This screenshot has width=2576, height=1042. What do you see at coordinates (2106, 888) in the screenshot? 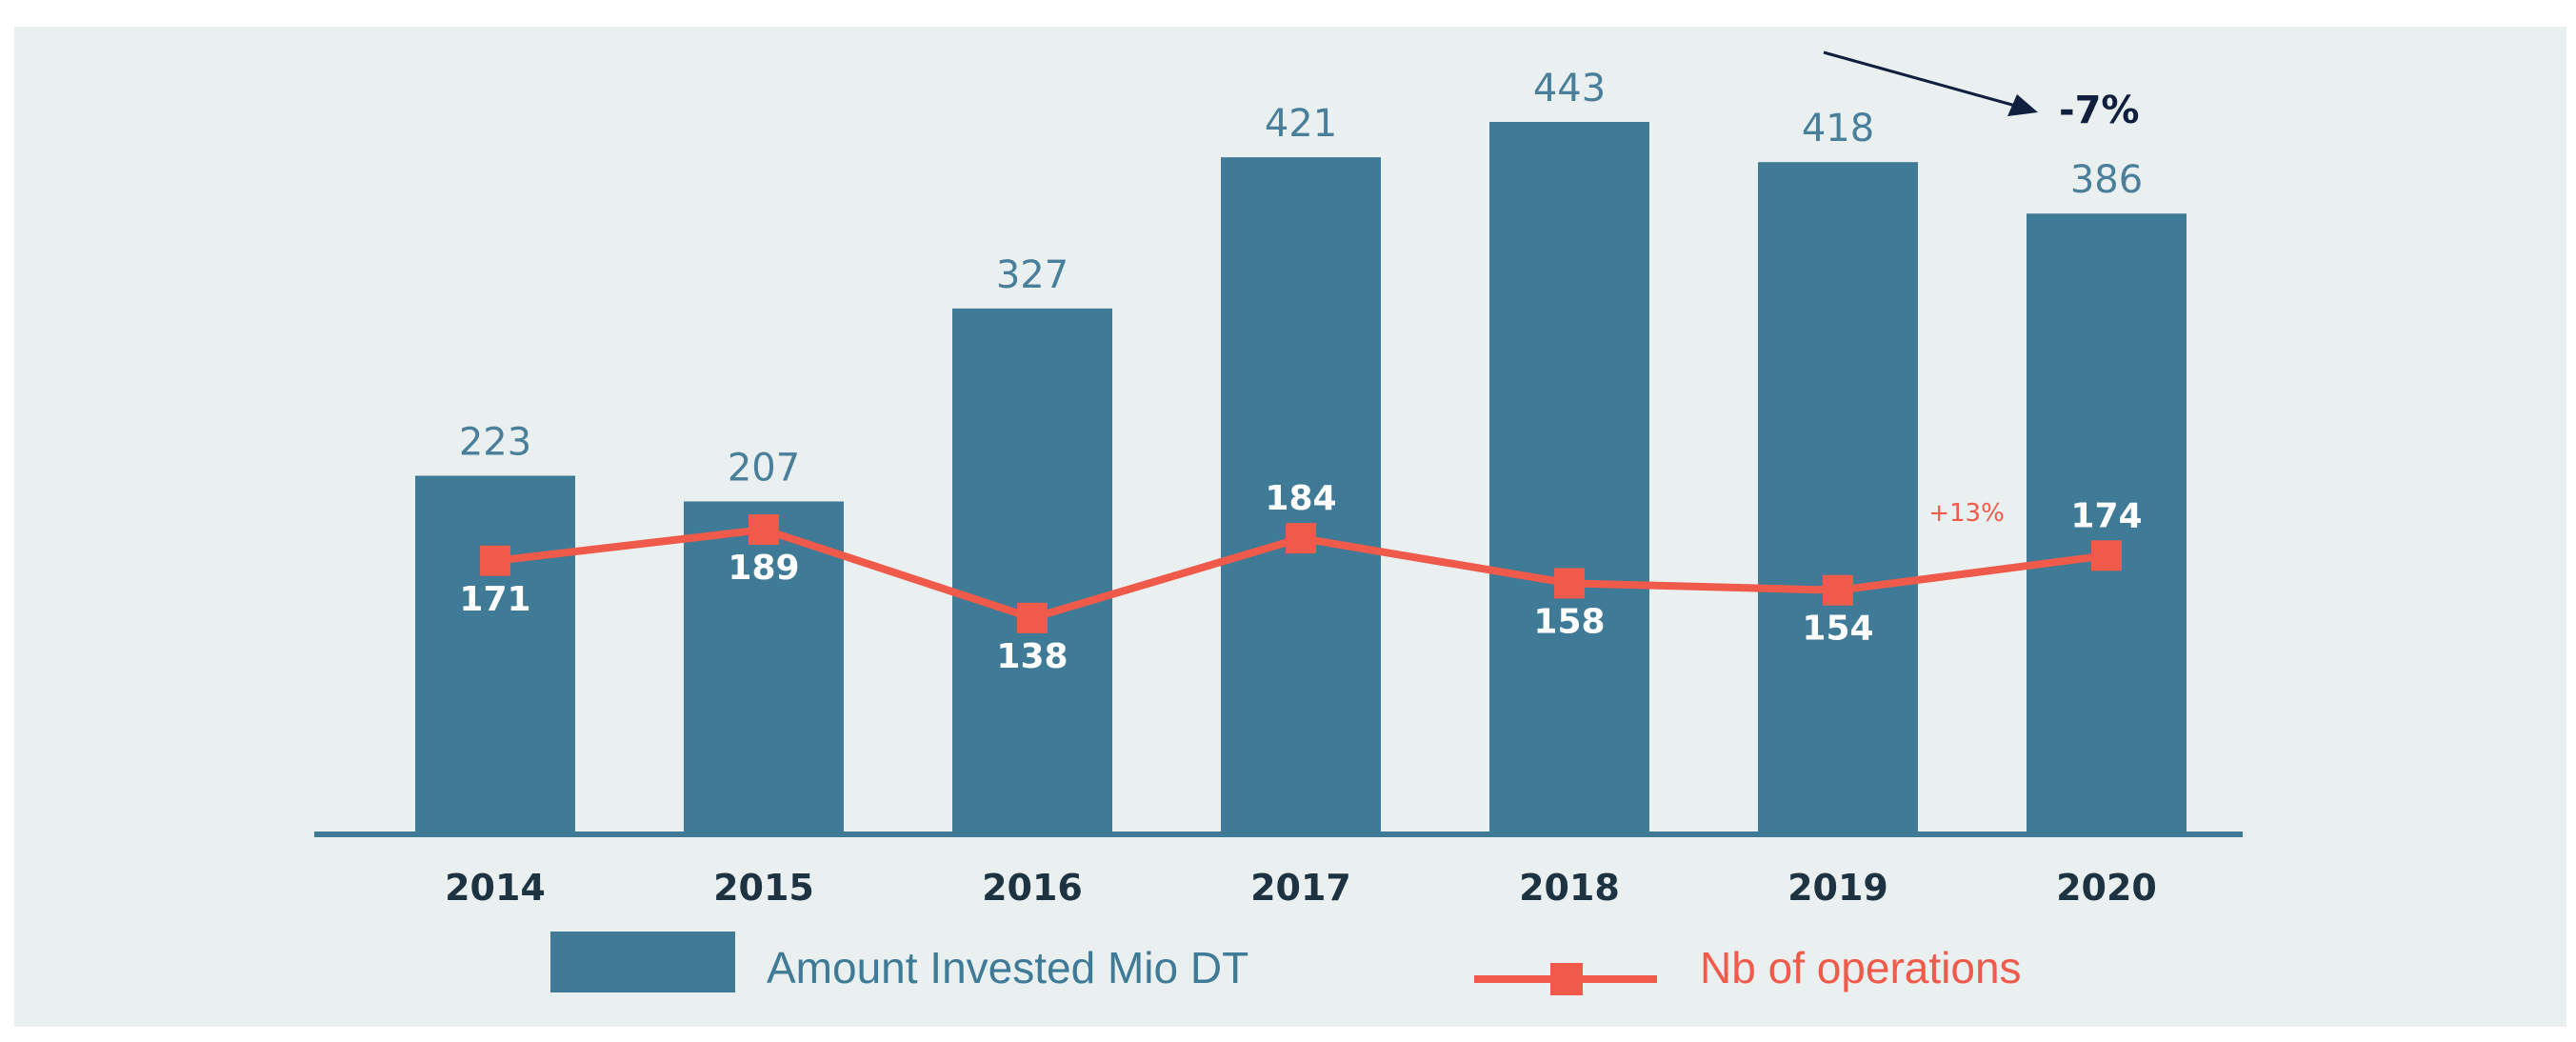
I see `x-tick-label: 2020` at bounding box center [2106, 888].